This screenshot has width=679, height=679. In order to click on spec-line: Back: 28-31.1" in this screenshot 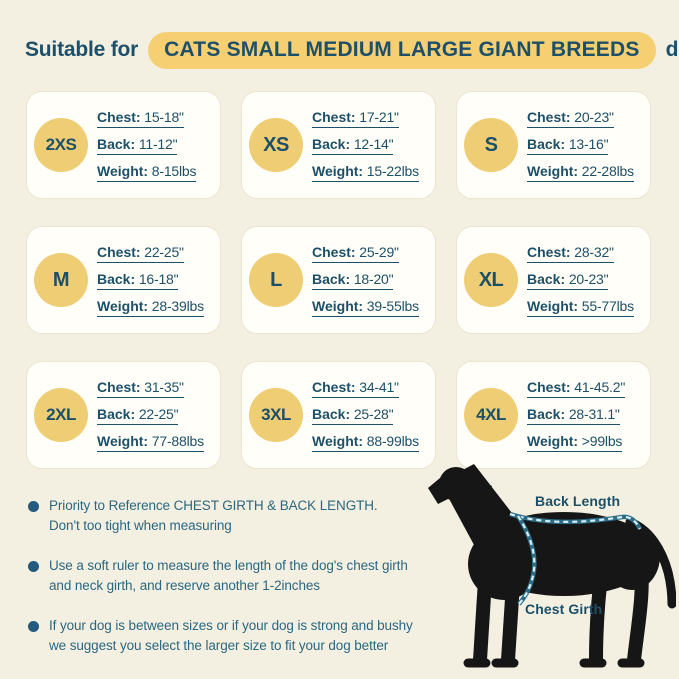, I will do `click(573, 415)`.